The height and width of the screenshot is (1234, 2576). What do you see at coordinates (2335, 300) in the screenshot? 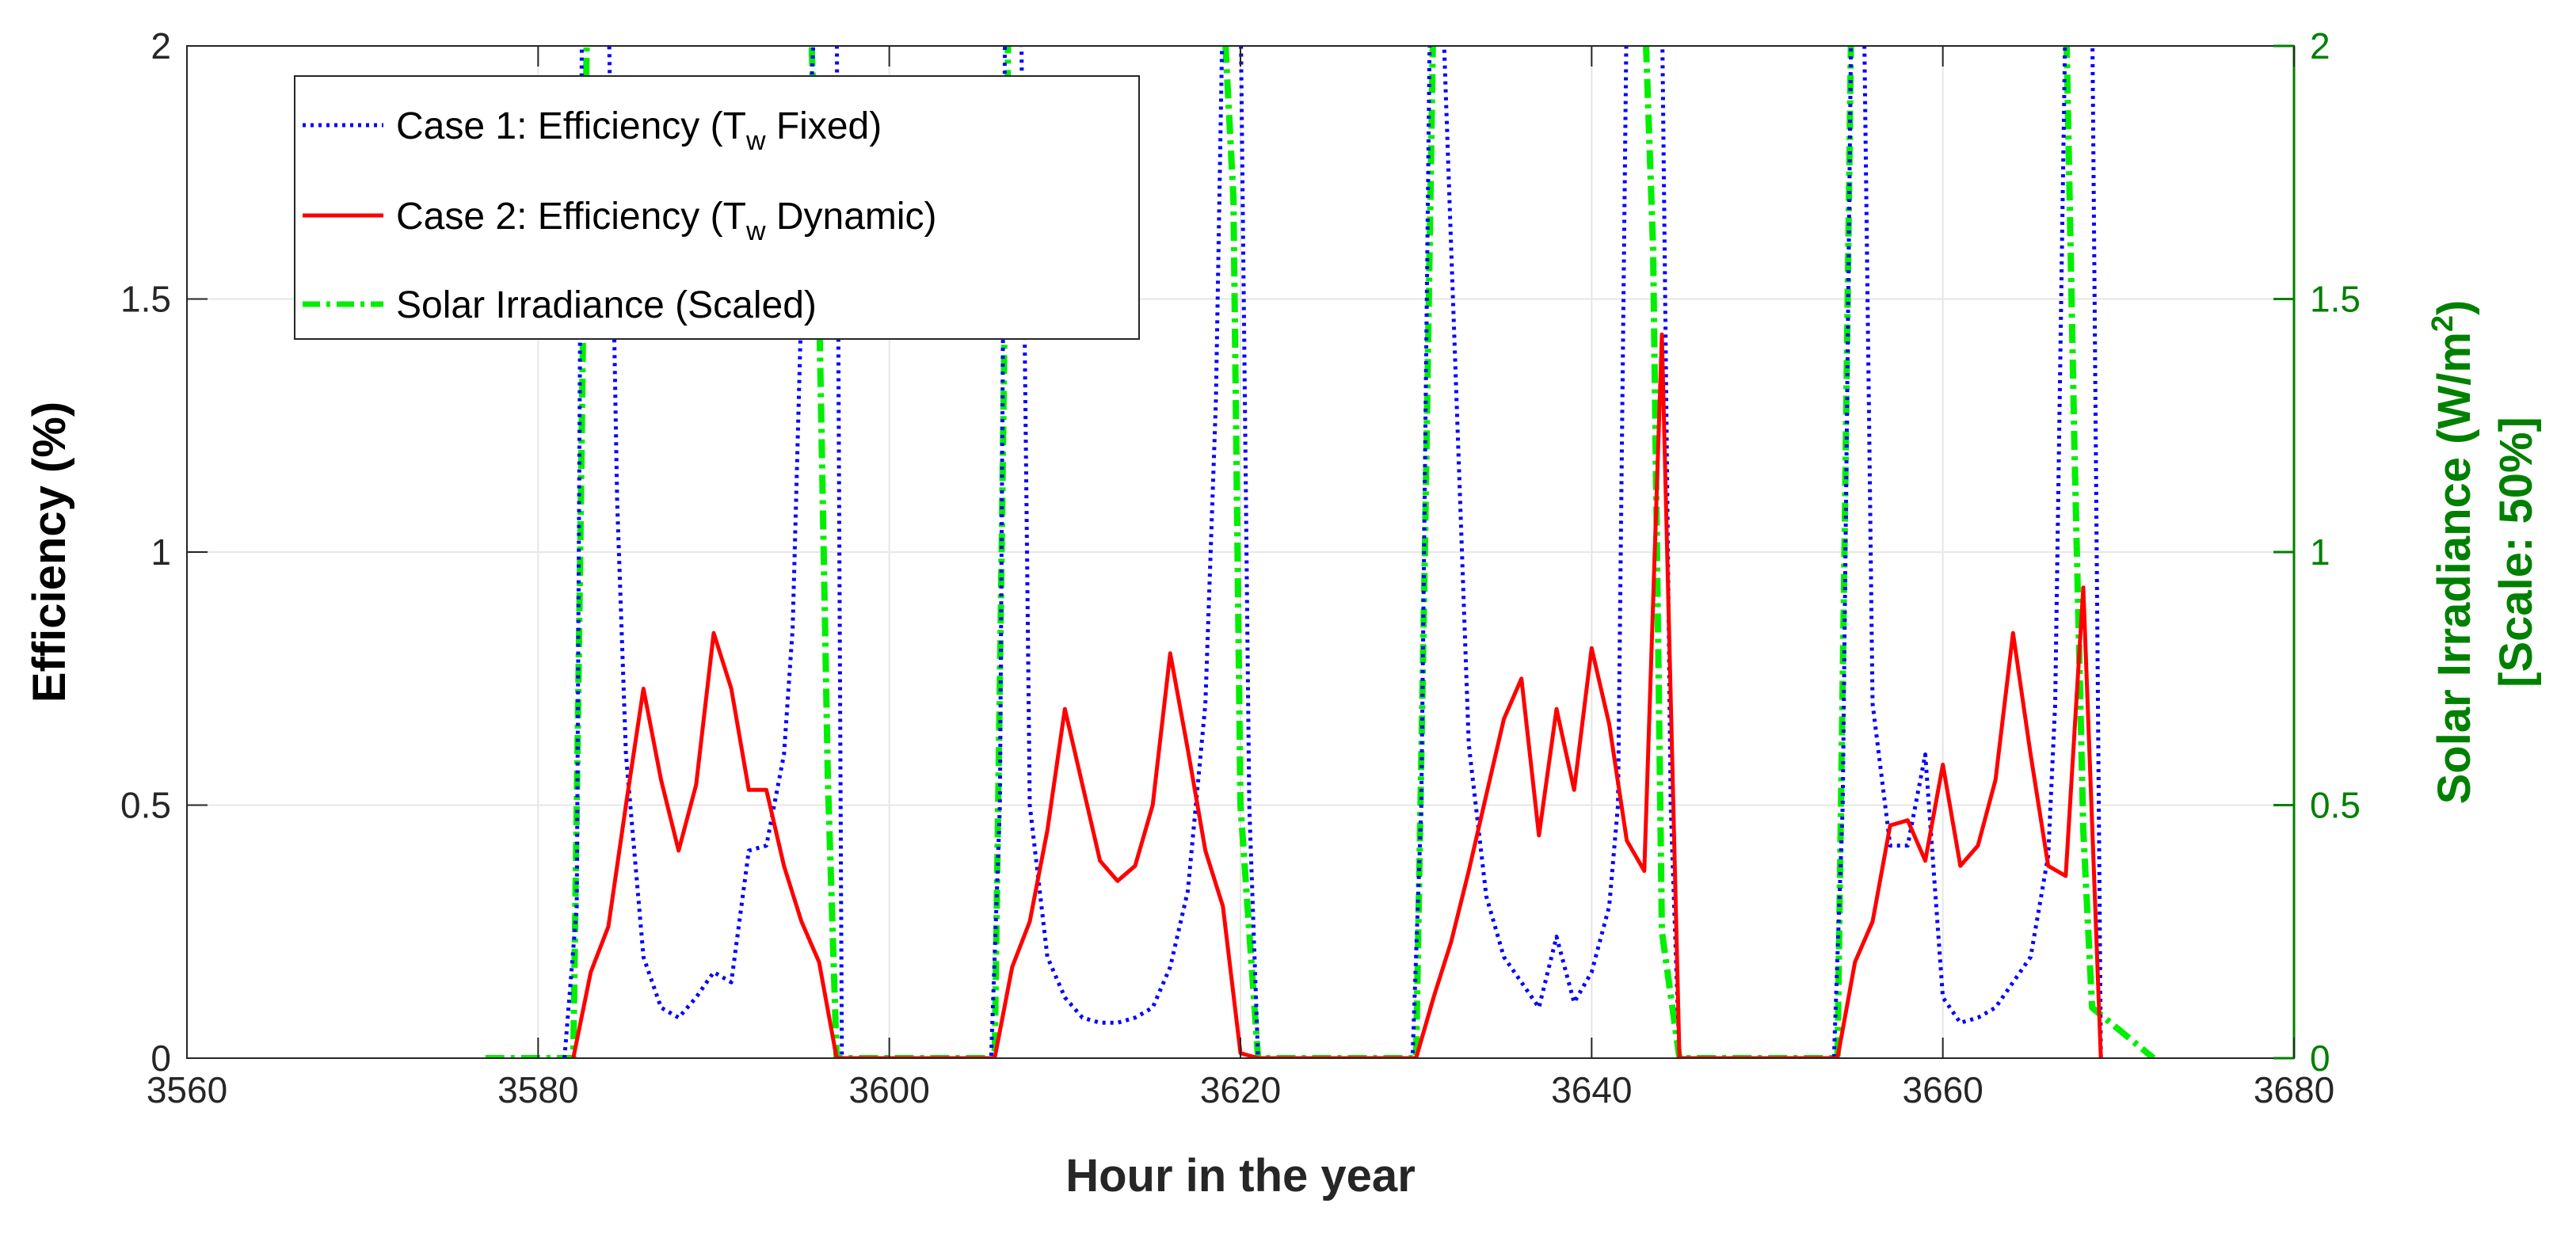
I see `y-tick-label-right: 1.5` at bounding box center [2335, 300].